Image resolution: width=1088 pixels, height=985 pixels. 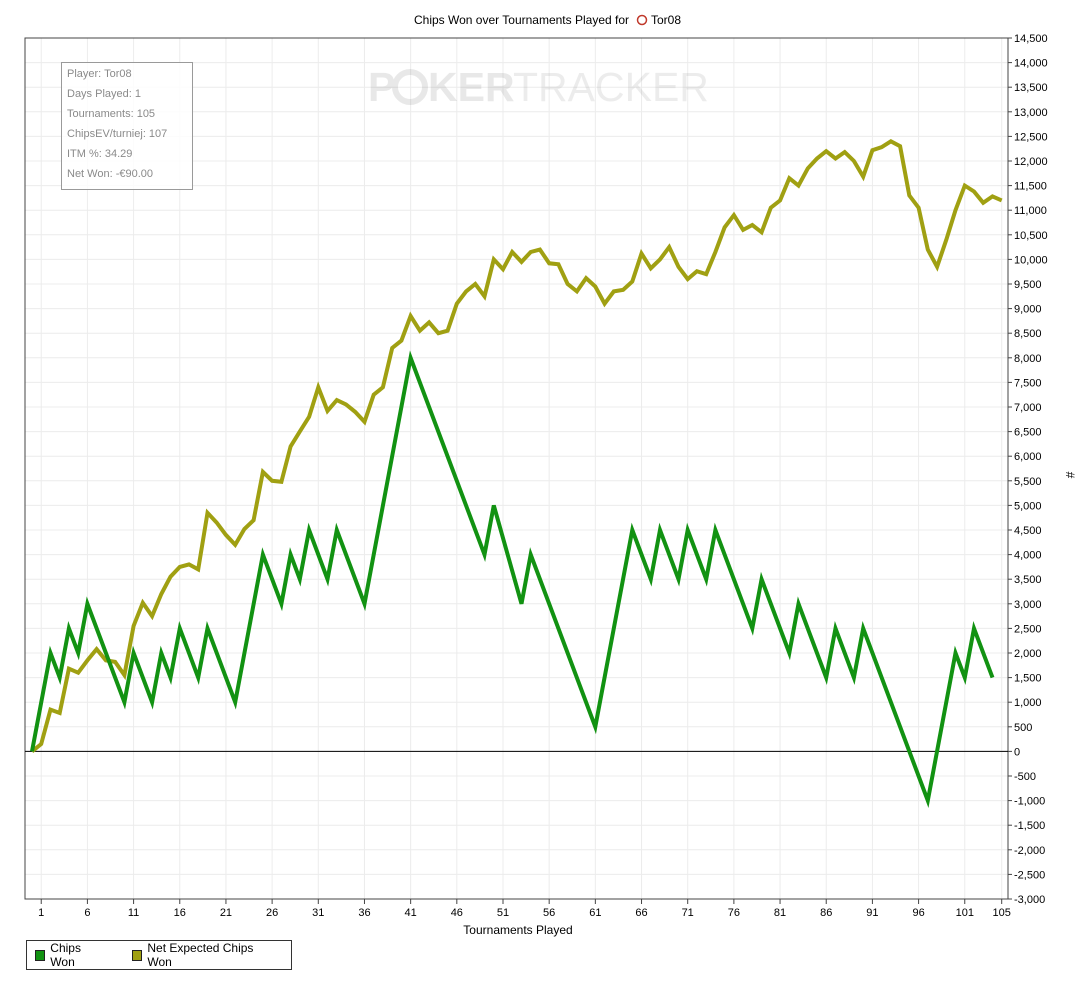 I want to click on stat-net-won: Net Won: -€90.00, so click(x=110, y=174).